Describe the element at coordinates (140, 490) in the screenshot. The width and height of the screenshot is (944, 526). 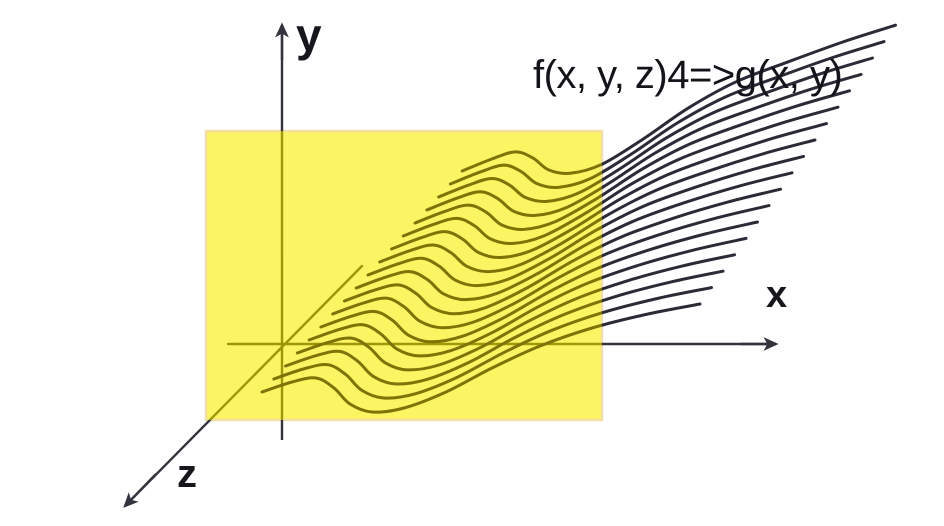
I see `z-axis-arrowhead` at that location.